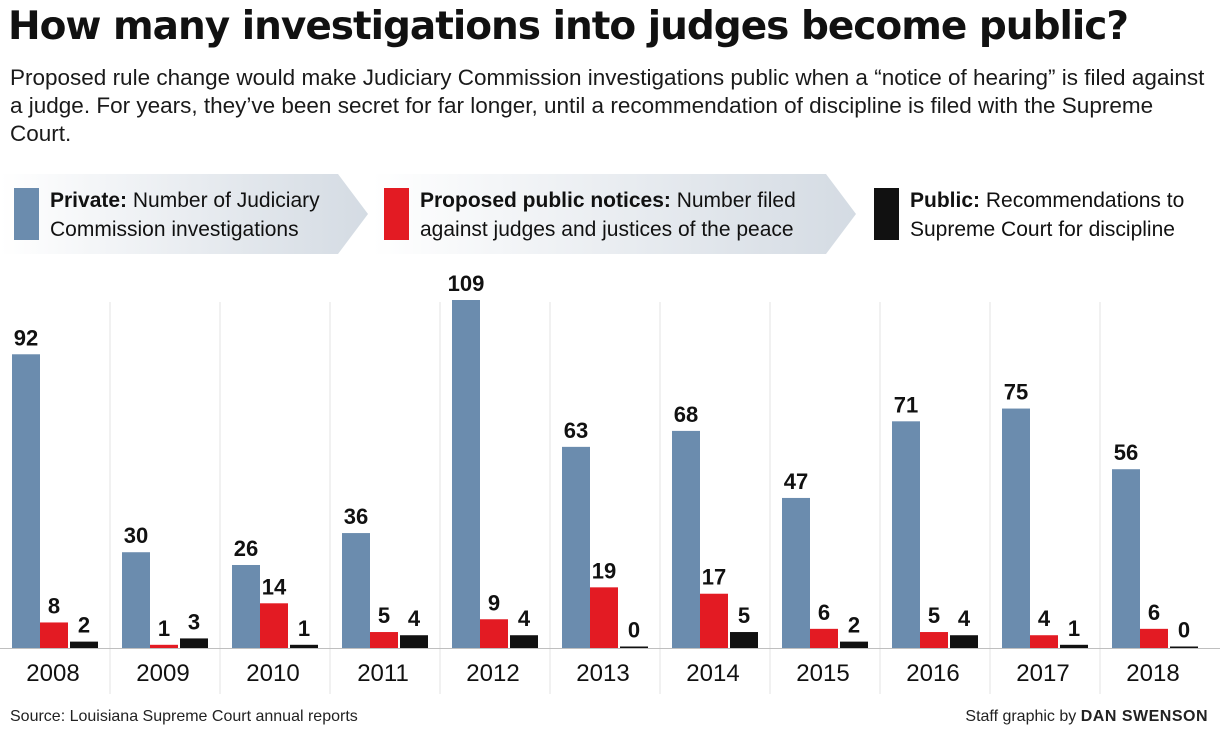 The image size is (1220, 740). I want to click on x-tick-label-2011: 2011, so click(383, 673).